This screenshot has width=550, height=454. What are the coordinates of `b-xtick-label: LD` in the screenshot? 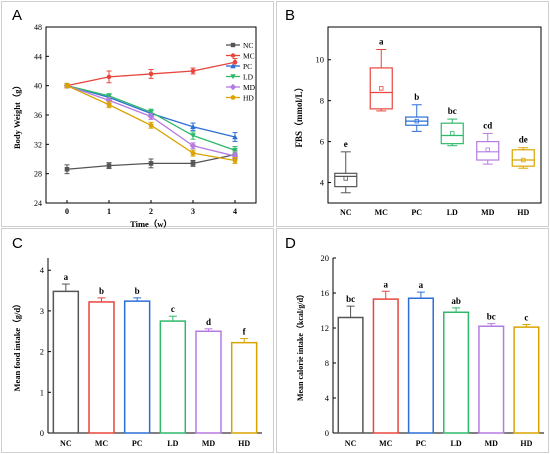 It's located at (452, 212).